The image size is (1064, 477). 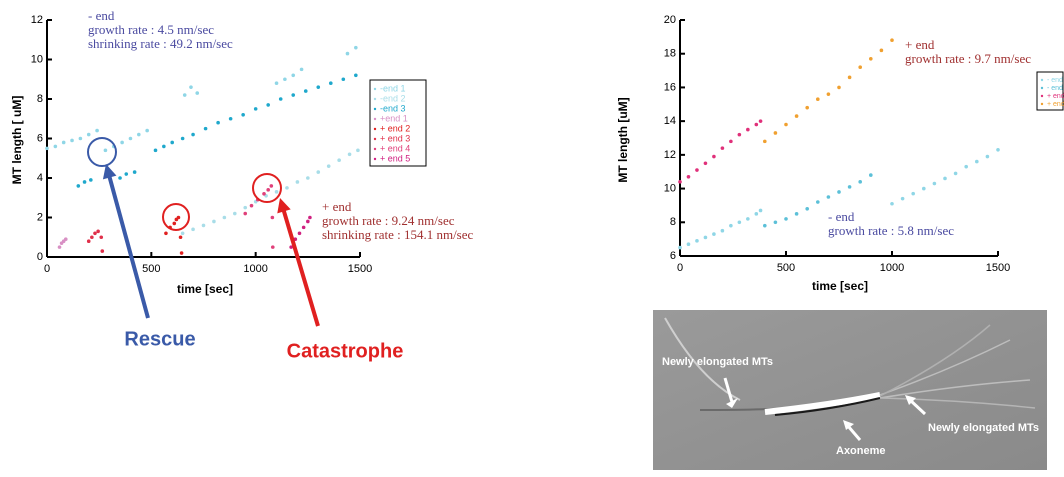 What do you see at coordinates (17, 140) in the screenshot?
I see `y-axis-title: MT length [ uM]` at bounding box center [17, 140].